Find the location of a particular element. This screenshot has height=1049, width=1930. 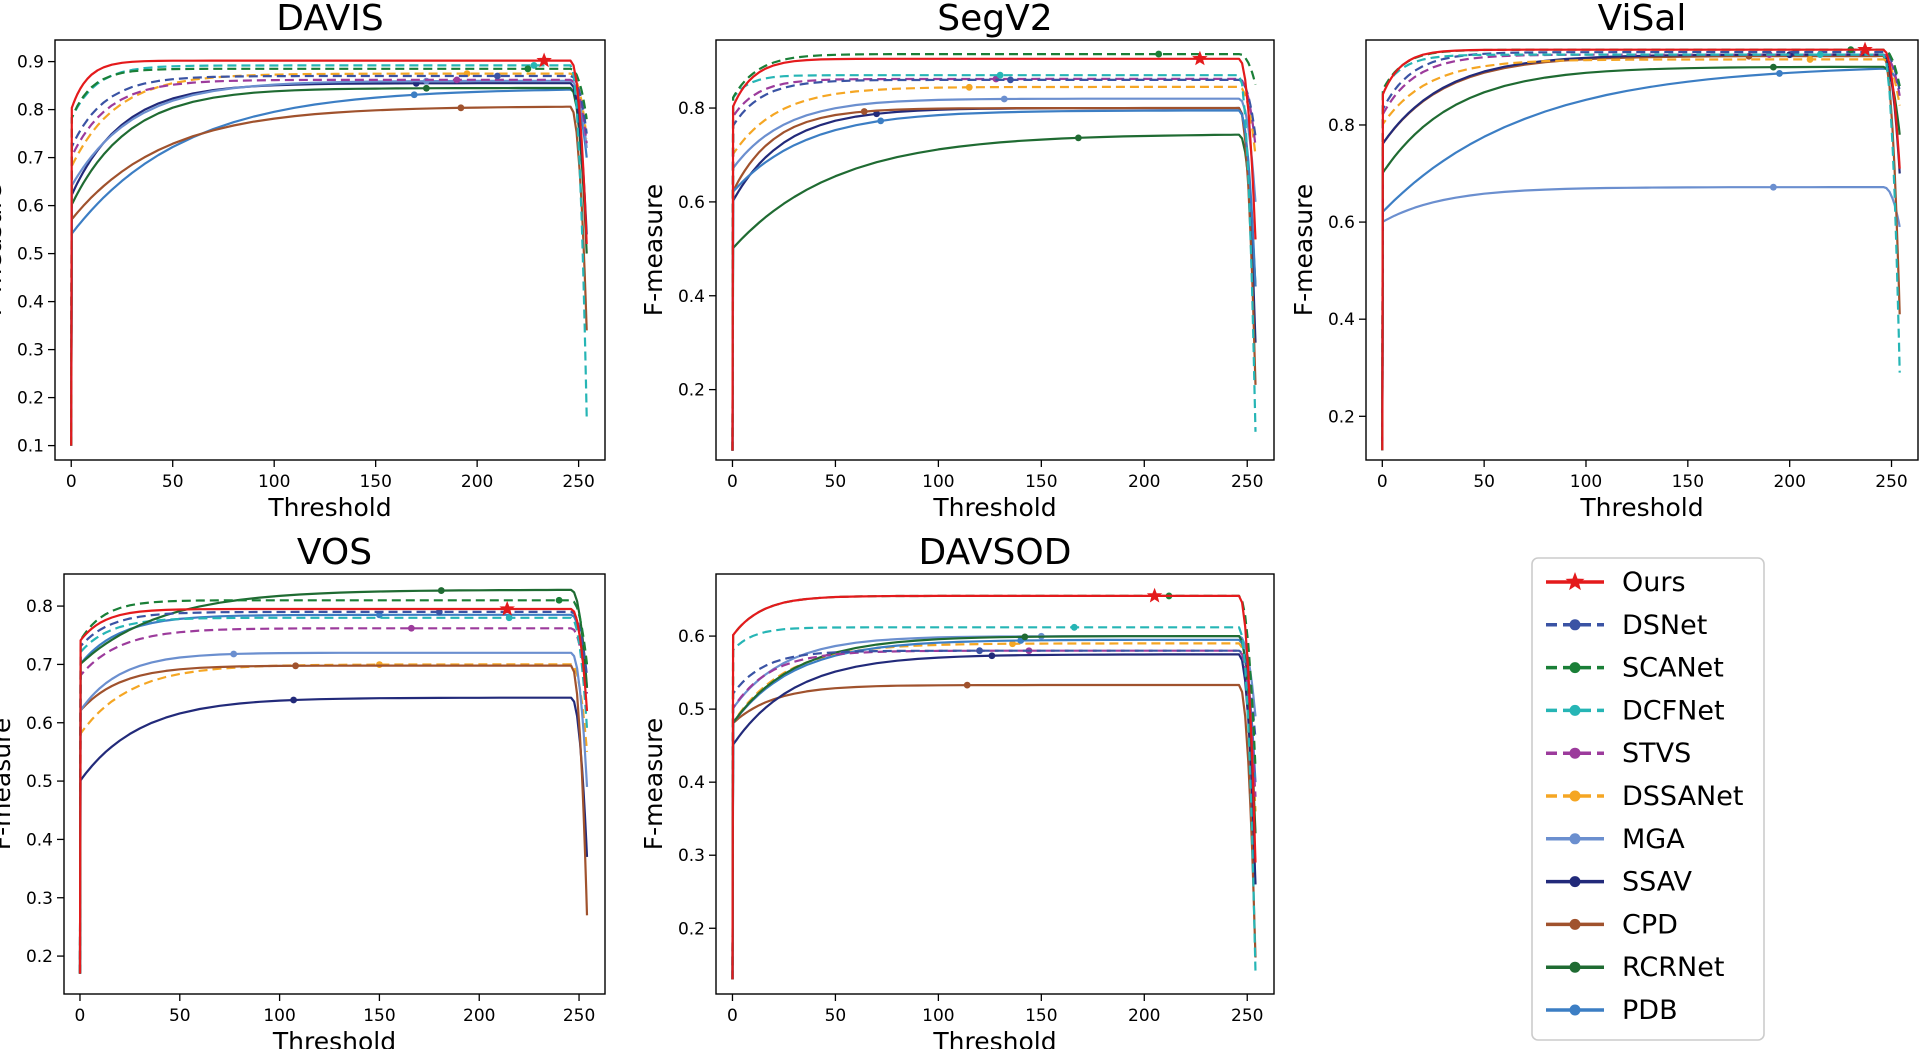

y-tick-label: 0.8 is located at coordinates (30, 111).